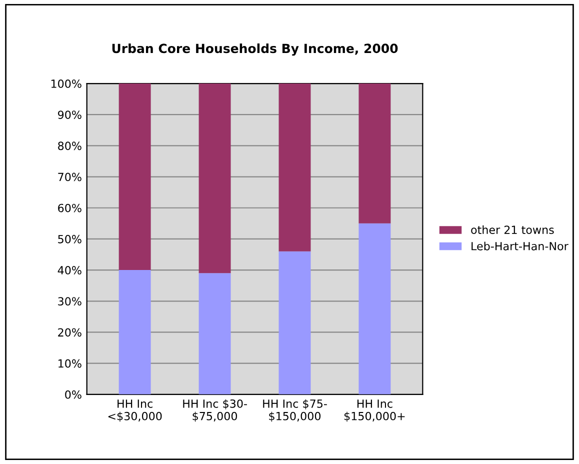  I want to click on legend-label: other 21 towns, so click(512, 229).